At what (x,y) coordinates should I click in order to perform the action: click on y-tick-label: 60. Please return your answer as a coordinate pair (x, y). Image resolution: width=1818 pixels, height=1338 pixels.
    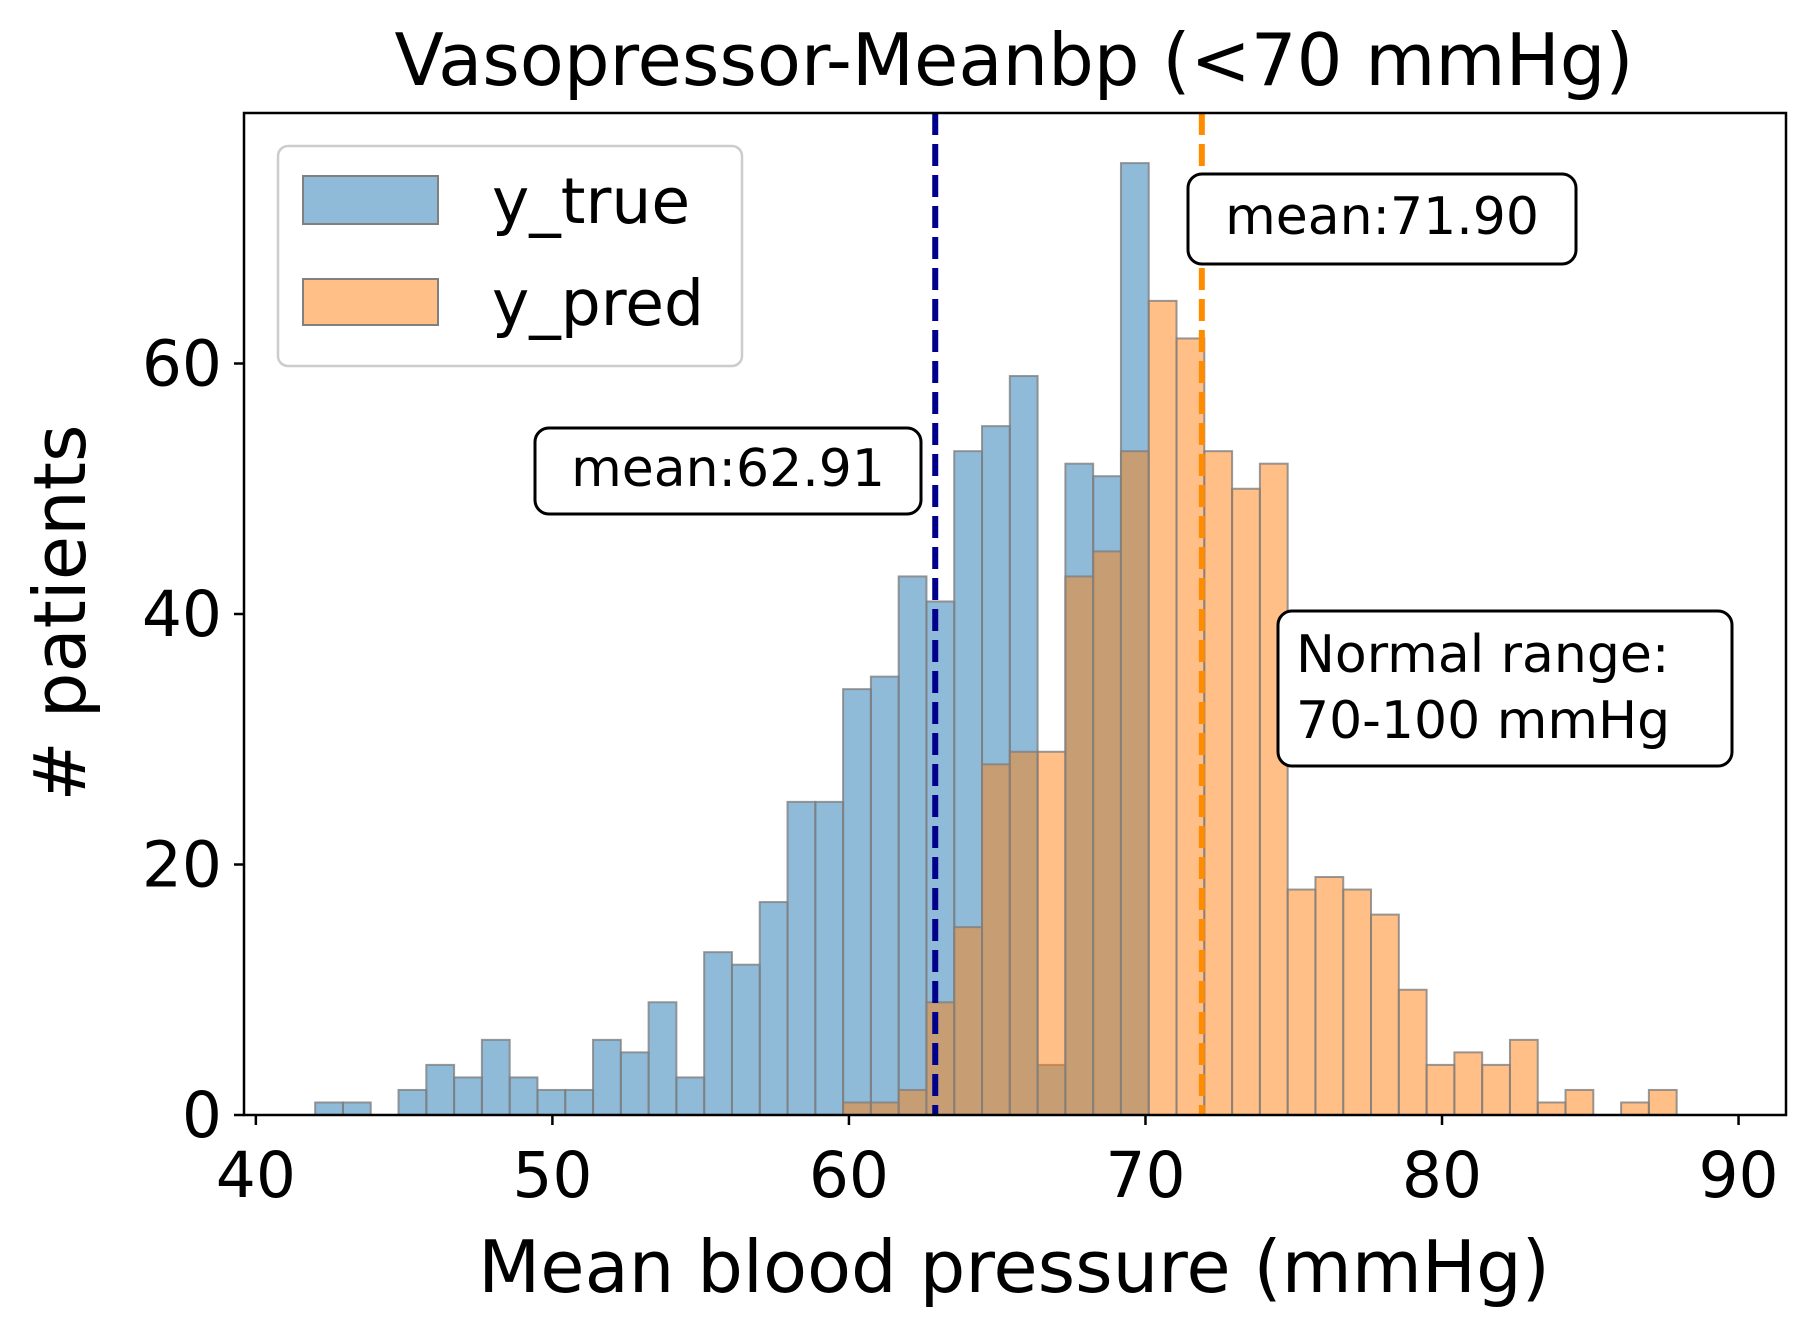
    Looking at the image, I should click on (182, 364).